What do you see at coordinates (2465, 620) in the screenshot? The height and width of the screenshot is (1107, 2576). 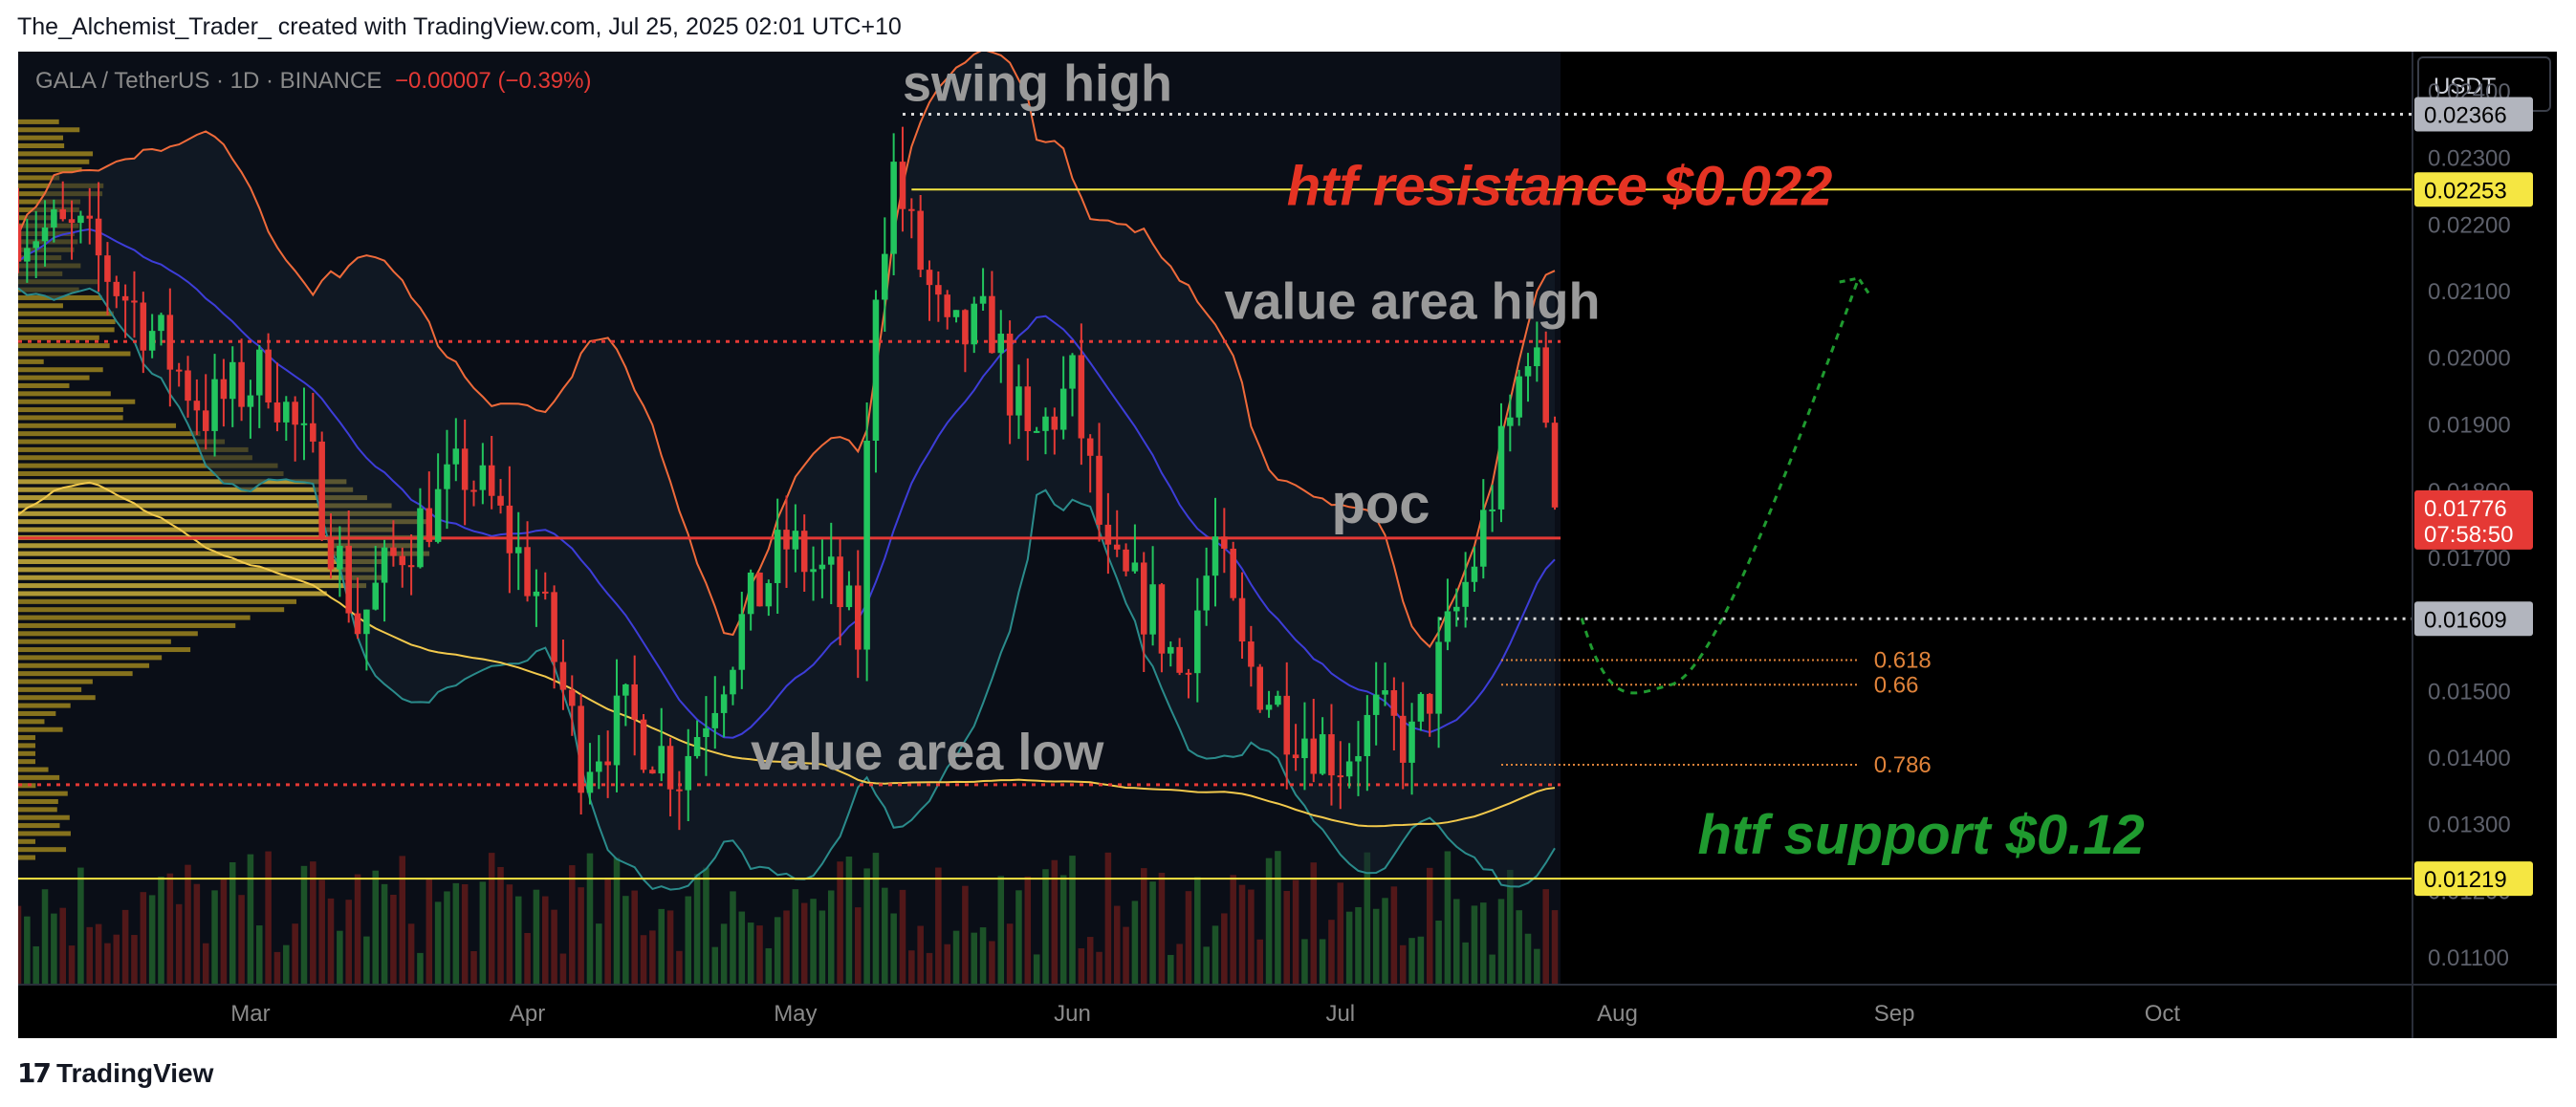 I see `price-tag-value: 0.01609` at bounding box center [2465, 620].